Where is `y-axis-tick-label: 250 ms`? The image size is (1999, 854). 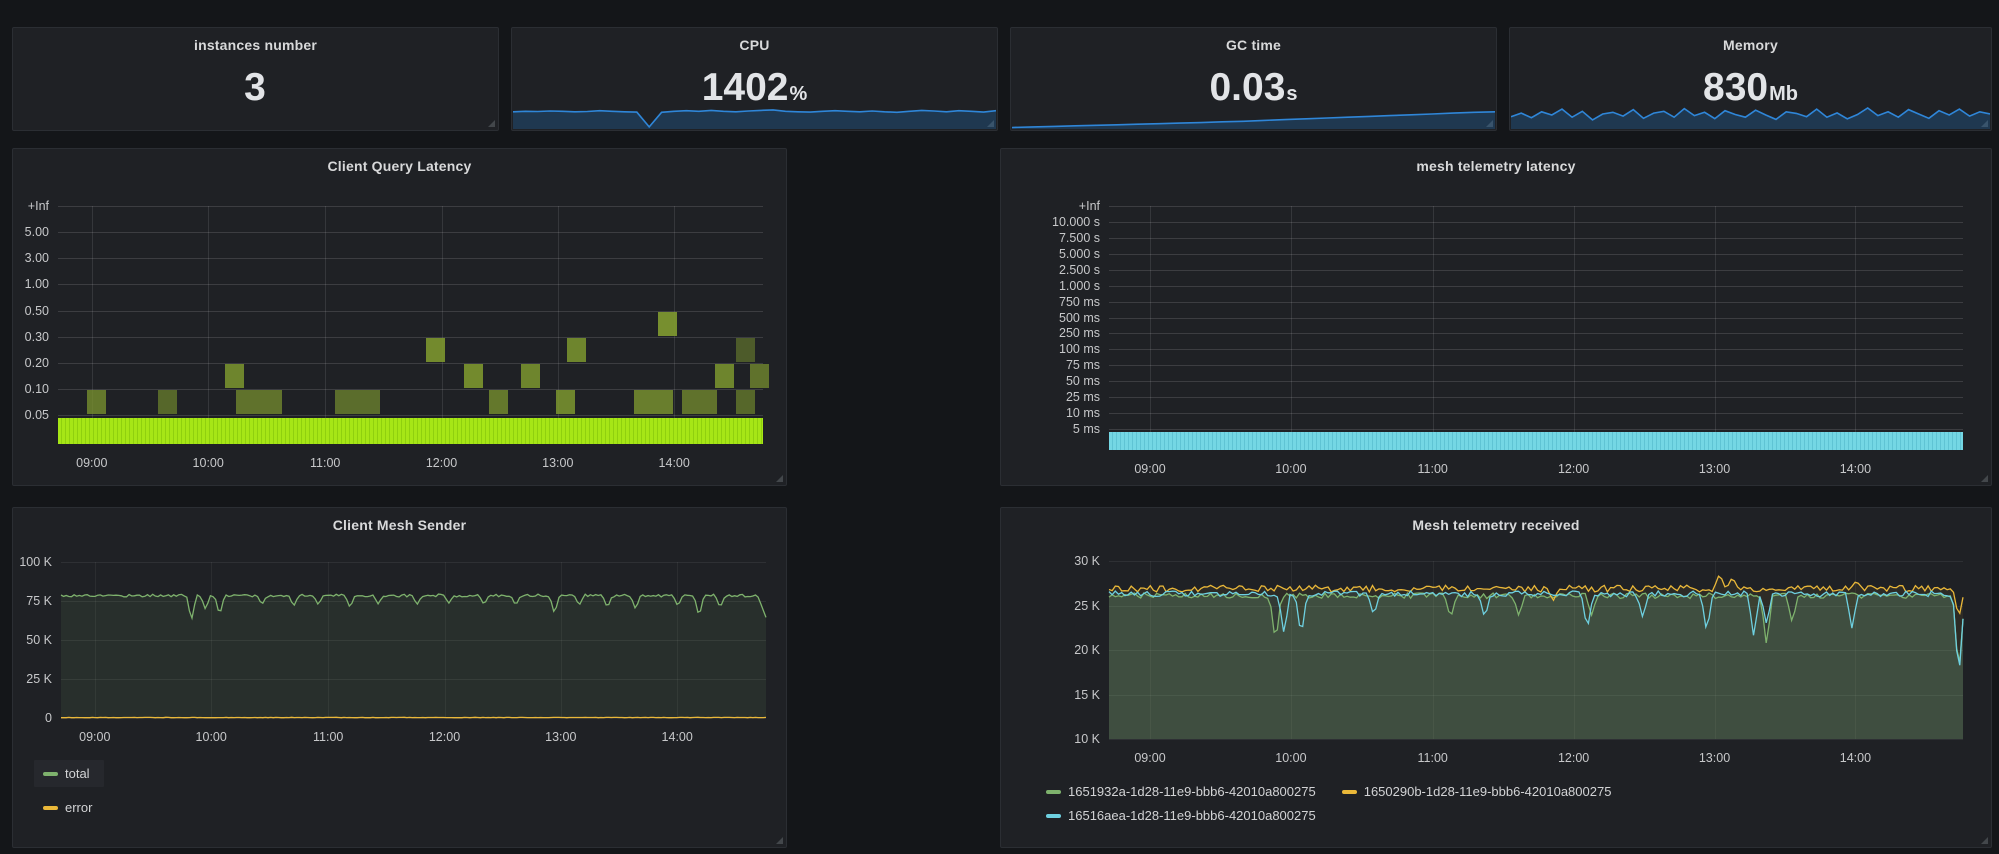 y-axis-tick-label: 250 ms is located at coordinates (1079, 333).